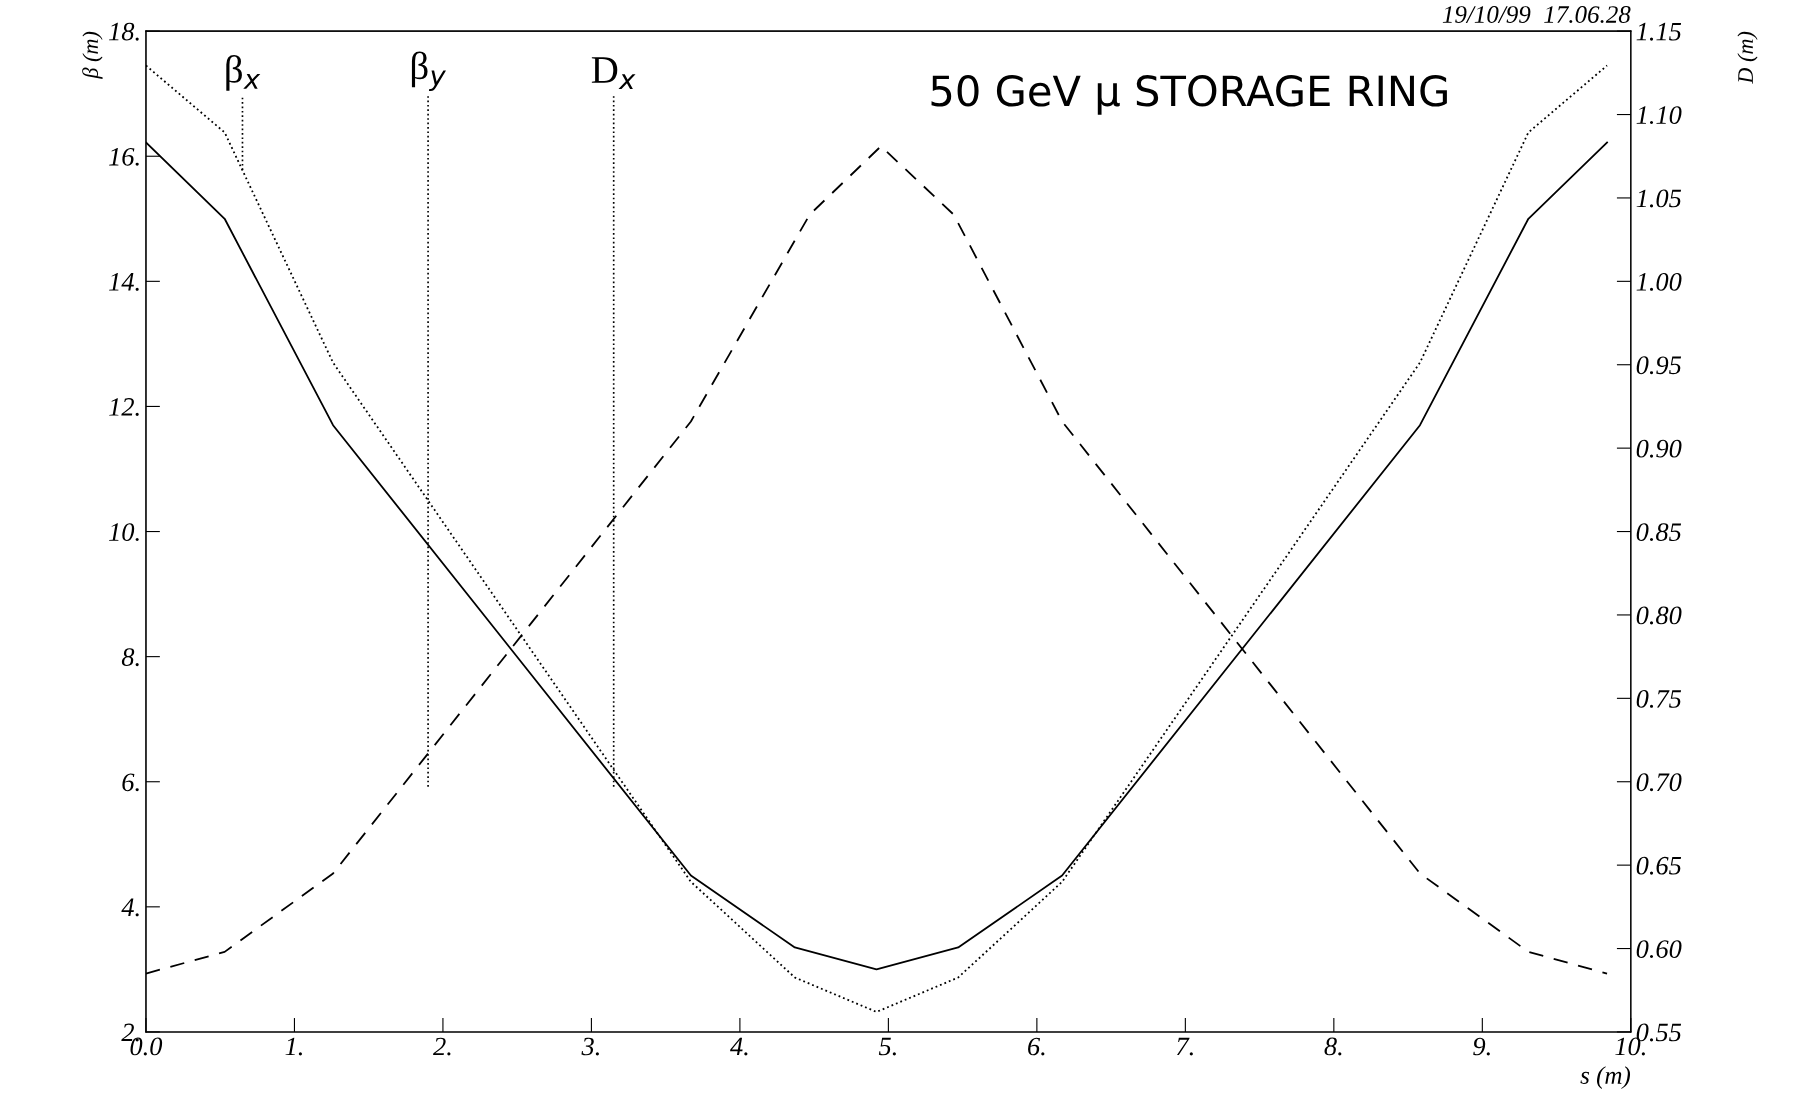 The image size is (1802, 1112). What do you see at coordinates (1536, 15) in the screenshot?
I see `text: 19/10/99 17.06.28` at bounding box center [1536, 15].